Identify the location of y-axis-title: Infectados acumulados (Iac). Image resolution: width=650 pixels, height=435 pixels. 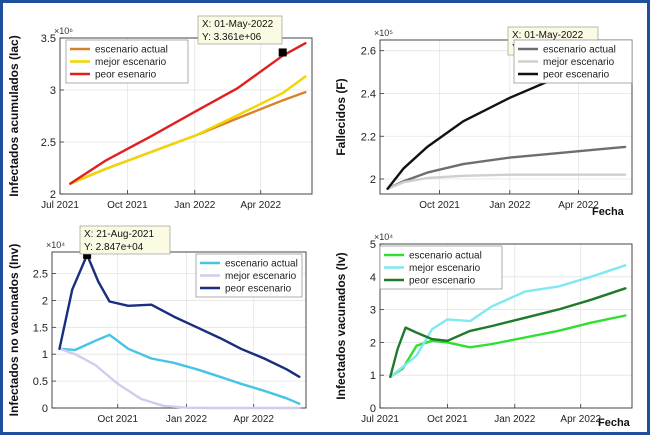
(14, 115).